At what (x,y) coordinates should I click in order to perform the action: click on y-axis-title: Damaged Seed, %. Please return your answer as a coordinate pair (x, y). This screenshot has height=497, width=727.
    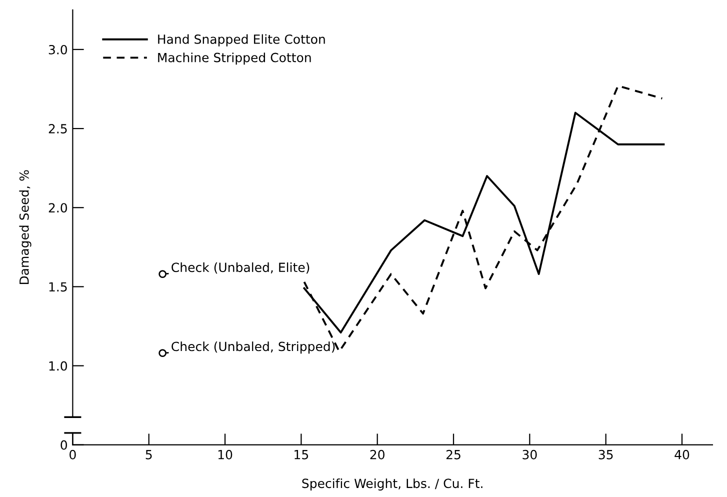
    Looking at the image, I should click on (25, 227).